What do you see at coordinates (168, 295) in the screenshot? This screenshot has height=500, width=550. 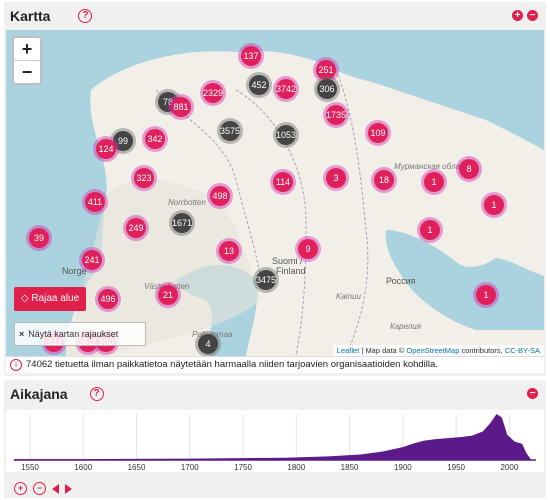 I see `cluster-marker: 21` at bounding box center [168, 295].